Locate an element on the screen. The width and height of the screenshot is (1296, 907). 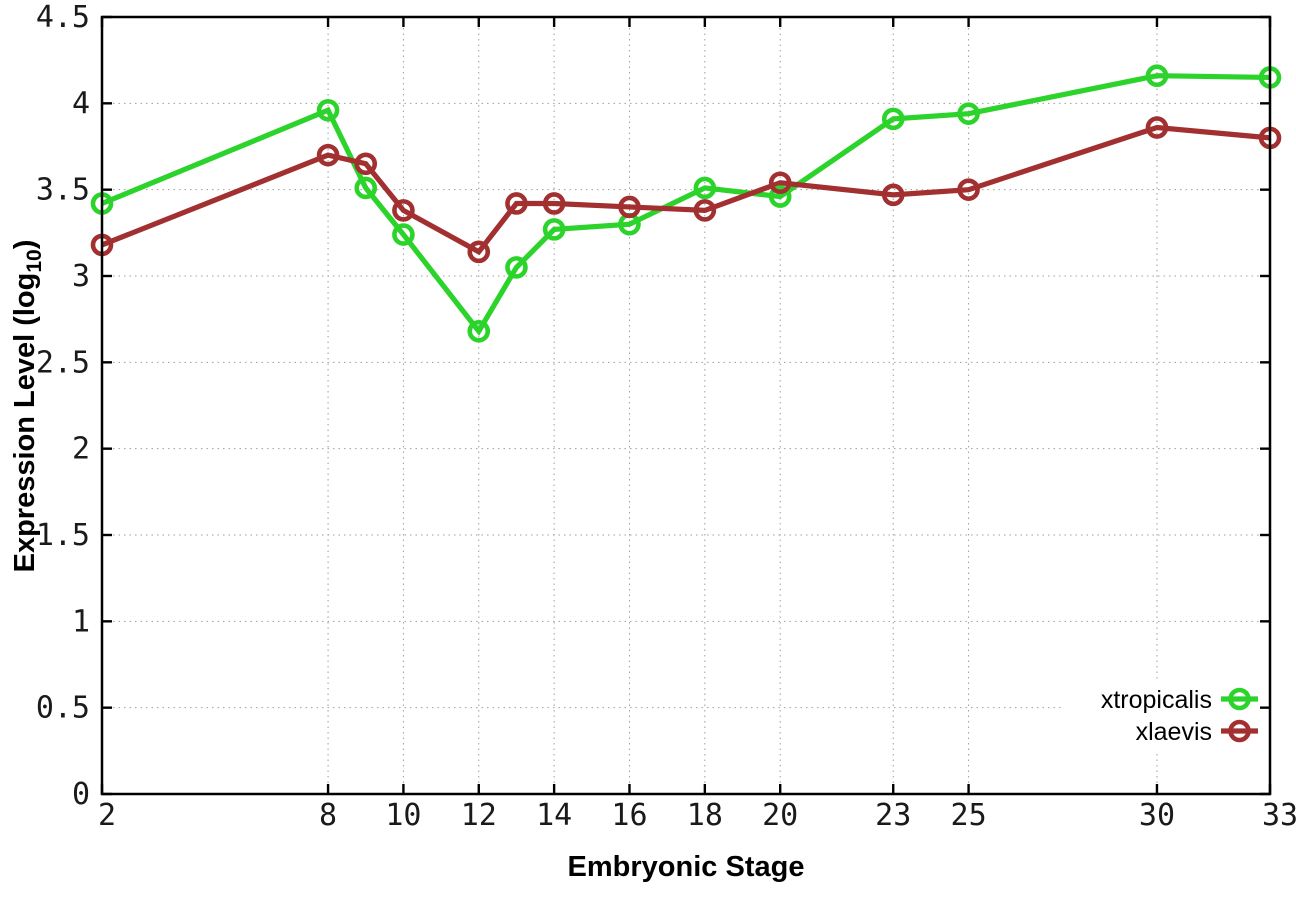
x-tick-label: 12 is located at coordinates (479, 815).